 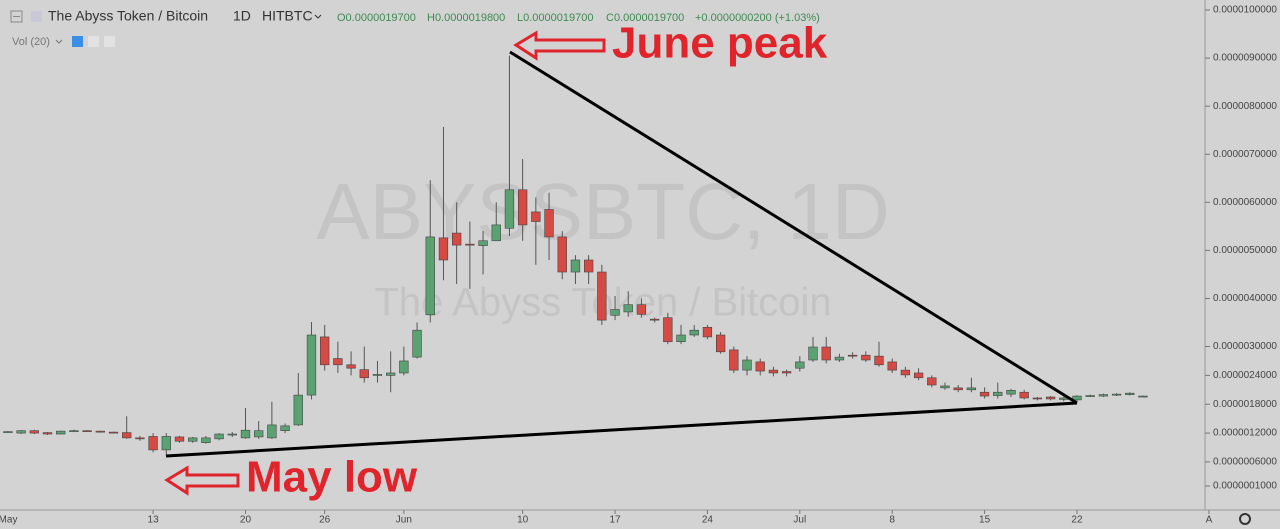 I want to click on y-tick-label: 0.0000060000, so click(x=1245, y=202).